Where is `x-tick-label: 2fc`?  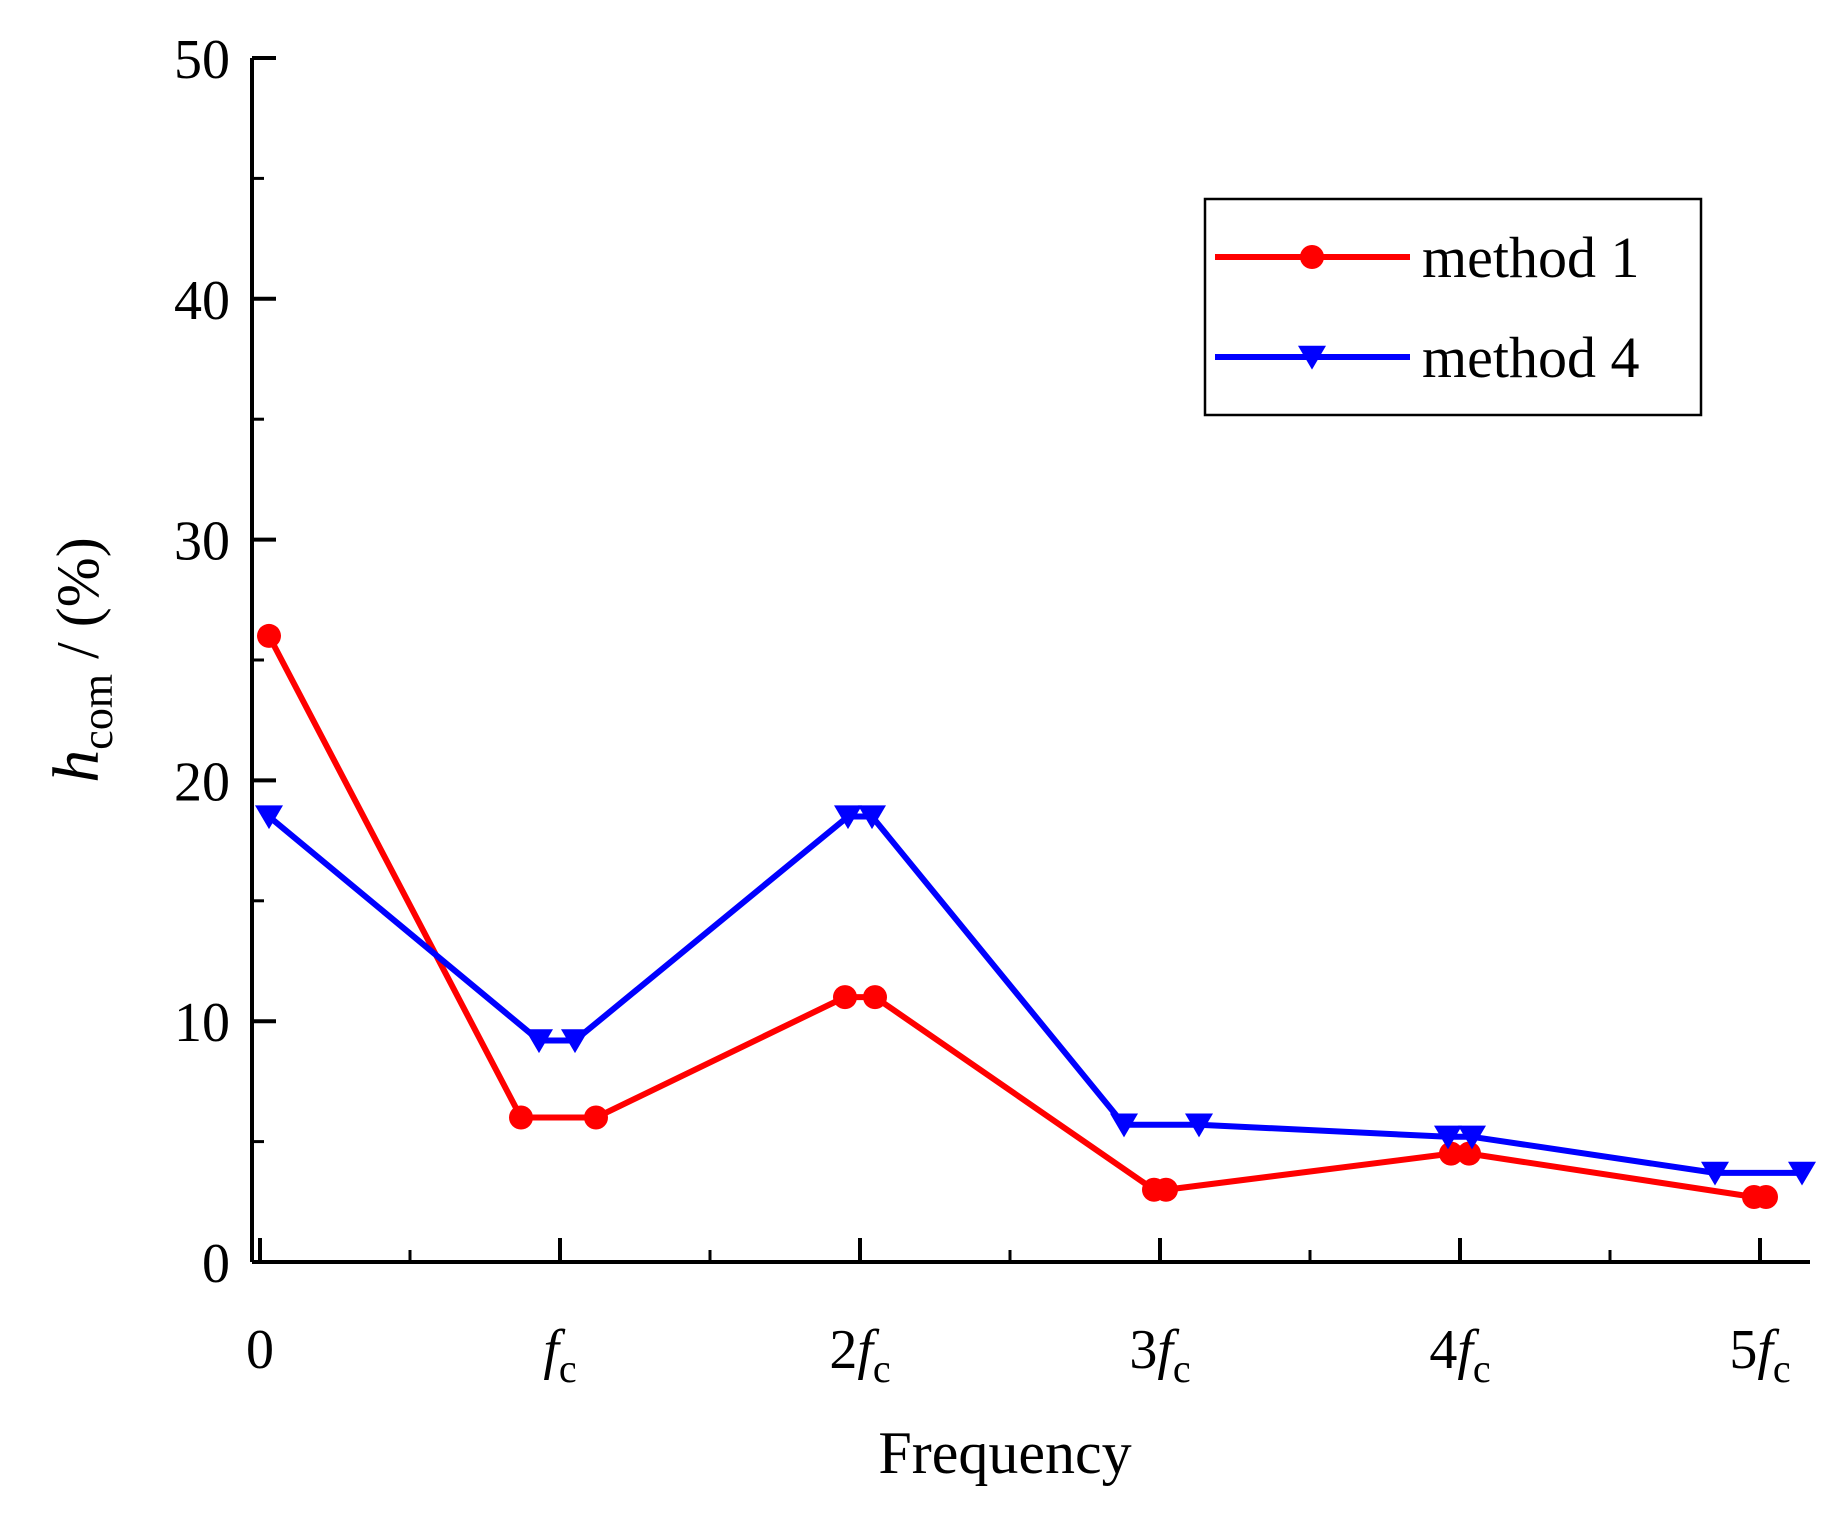
x-tick-label: 2fc is located at coordinates (859, 1355).